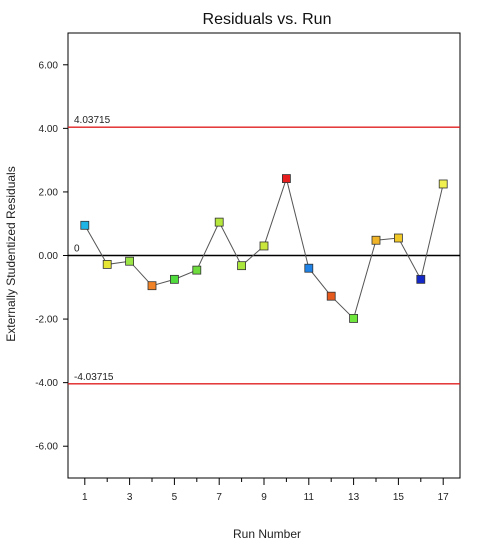 Image resolution: width=480 pixels, height=553 pixels. Describe the element at coordinates (267, 19) in the screenshot. I see `chart-title: Residuals vs. Run` at that location.